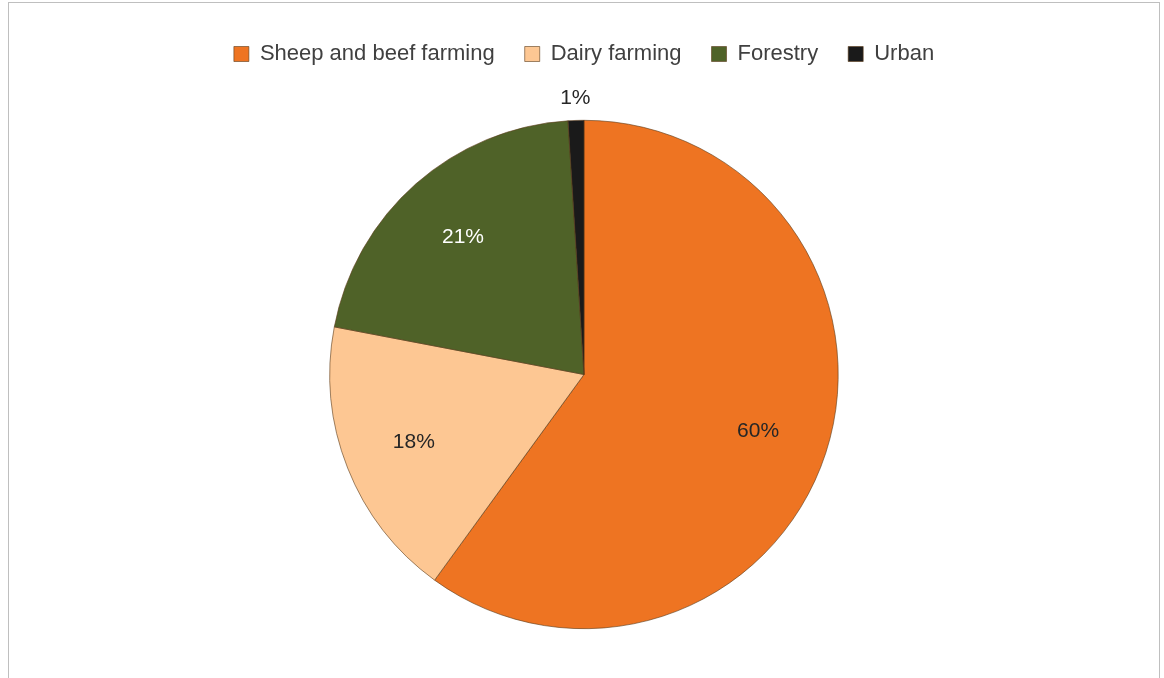 This screenshot has height=678, width=1164. What do you see at coordinates (413, 440) in the screenshot?
I see `data-label: 18%` at bounding box center [413, 440].